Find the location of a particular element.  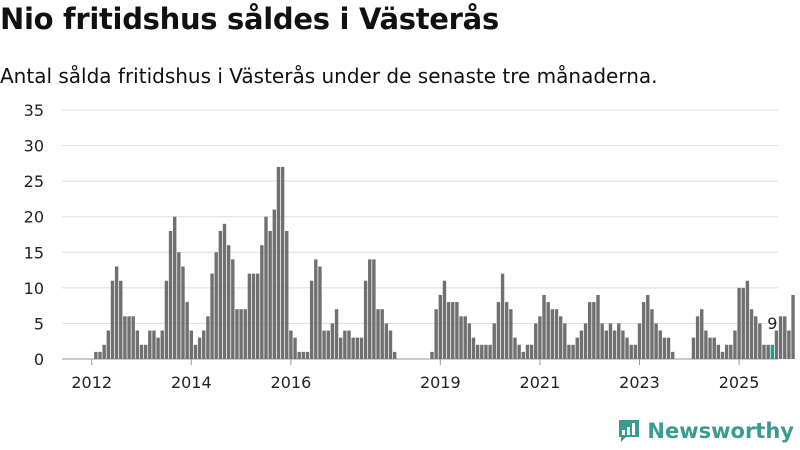

chart-title: Nio fritidshus såldes i Västerås is located at coordinates (249, 19).